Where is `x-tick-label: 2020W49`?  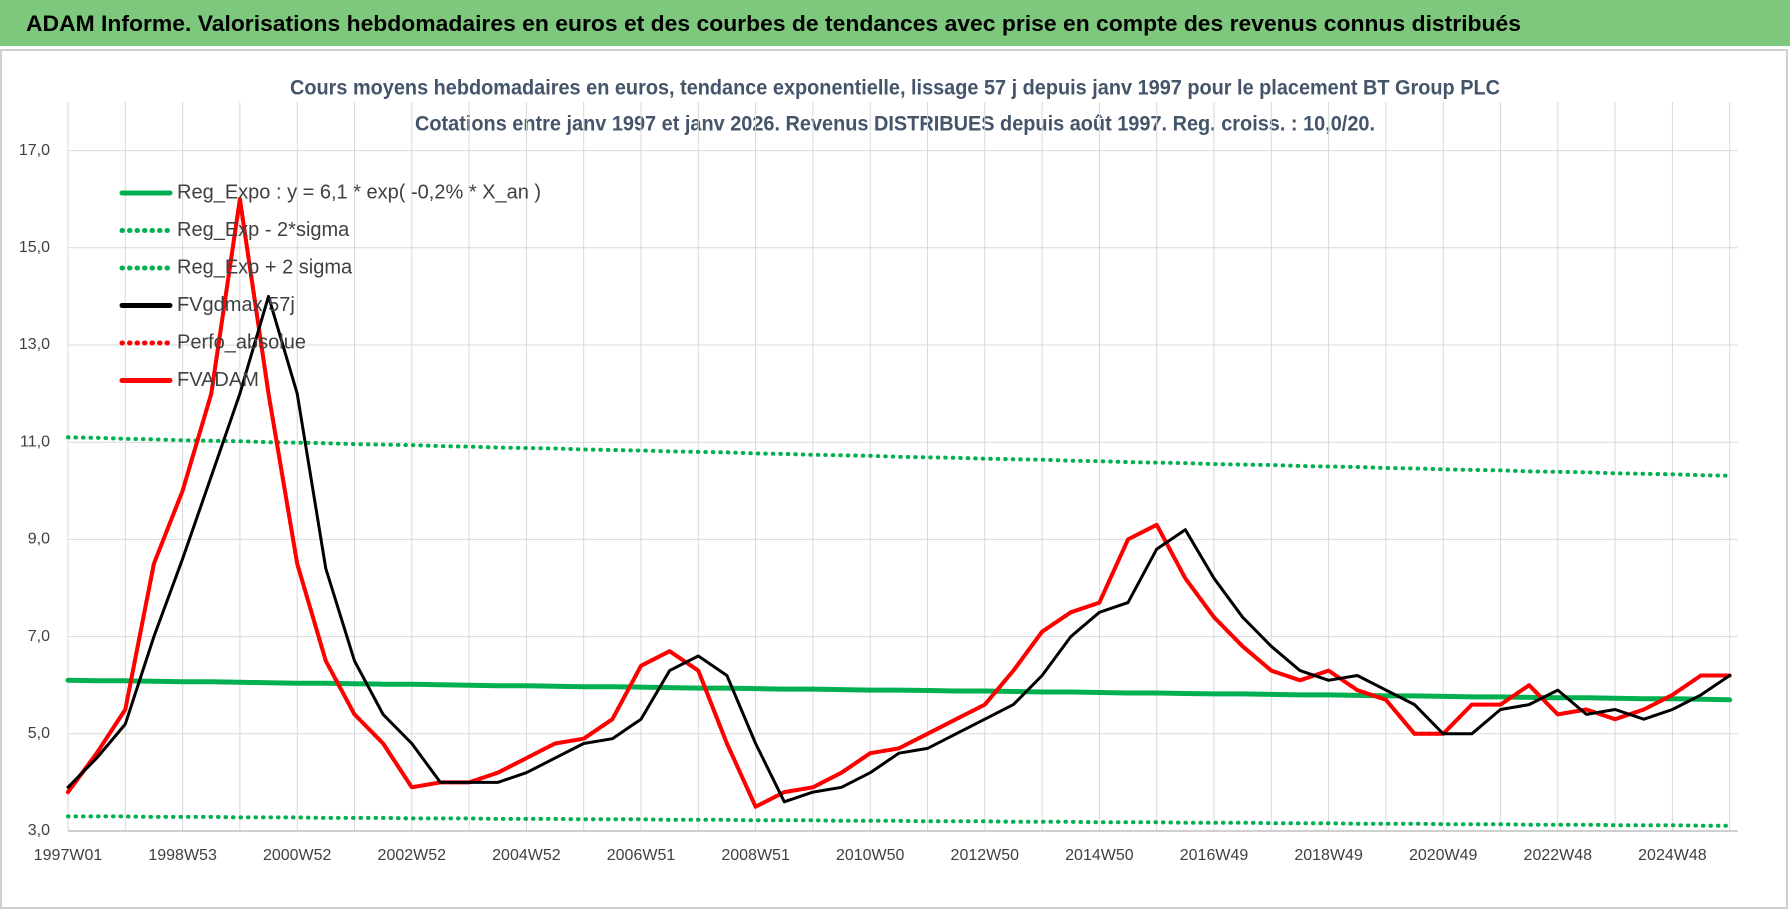
x-tick-label: 2020W49 is located at coordinates (1443, 855).